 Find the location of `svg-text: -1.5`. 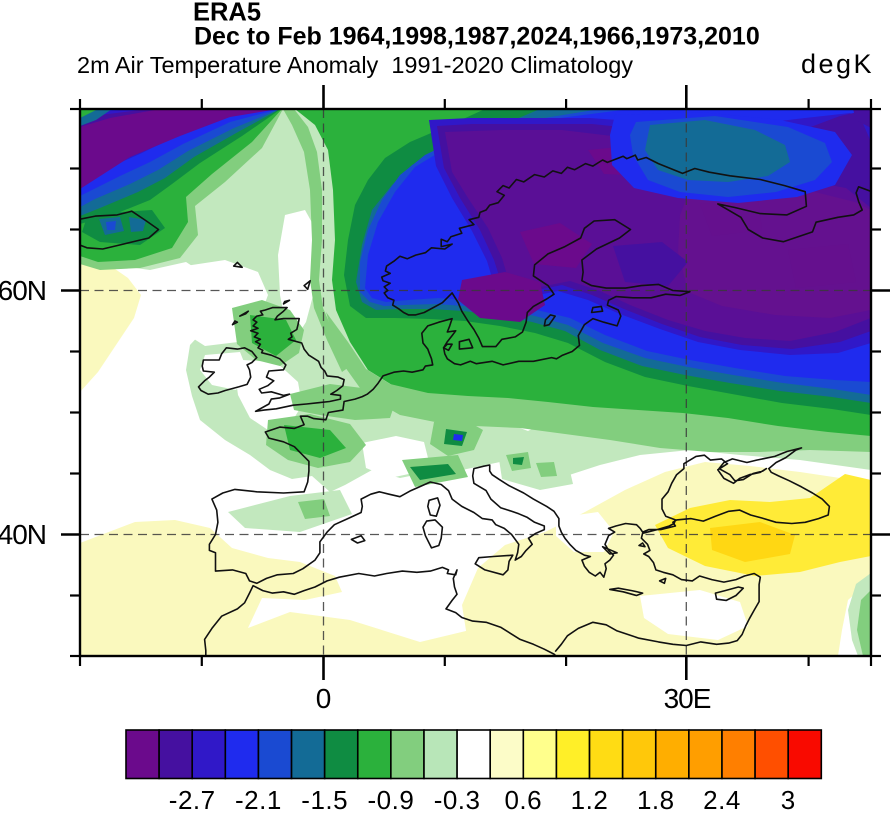

svg-text: -1.5 is located at coordinates (324, 799).